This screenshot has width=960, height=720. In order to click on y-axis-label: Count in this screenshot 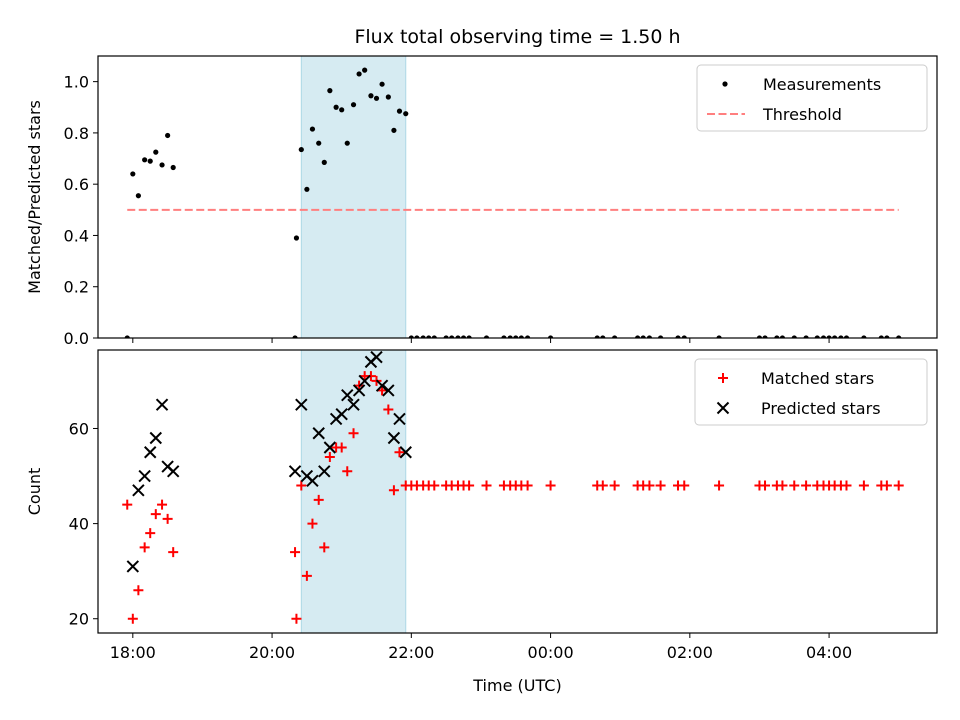, I will do `click(34, 492)`.